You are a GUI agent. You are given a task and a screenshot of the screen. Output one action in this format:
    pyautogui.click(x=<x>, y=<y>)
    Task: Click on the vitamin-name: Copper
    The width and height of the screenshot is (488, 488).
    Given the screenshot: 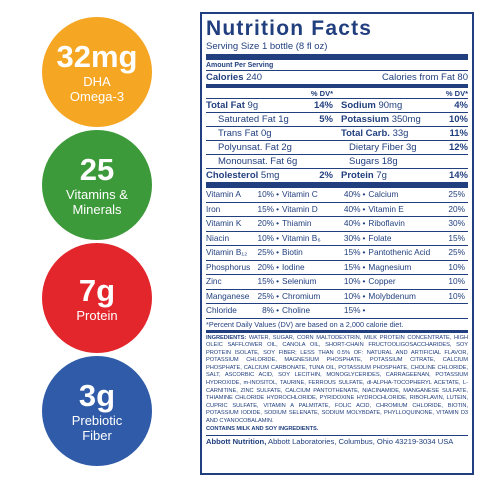 What is the action you would take?
    pyautogui.click(x=382, y=281)
    